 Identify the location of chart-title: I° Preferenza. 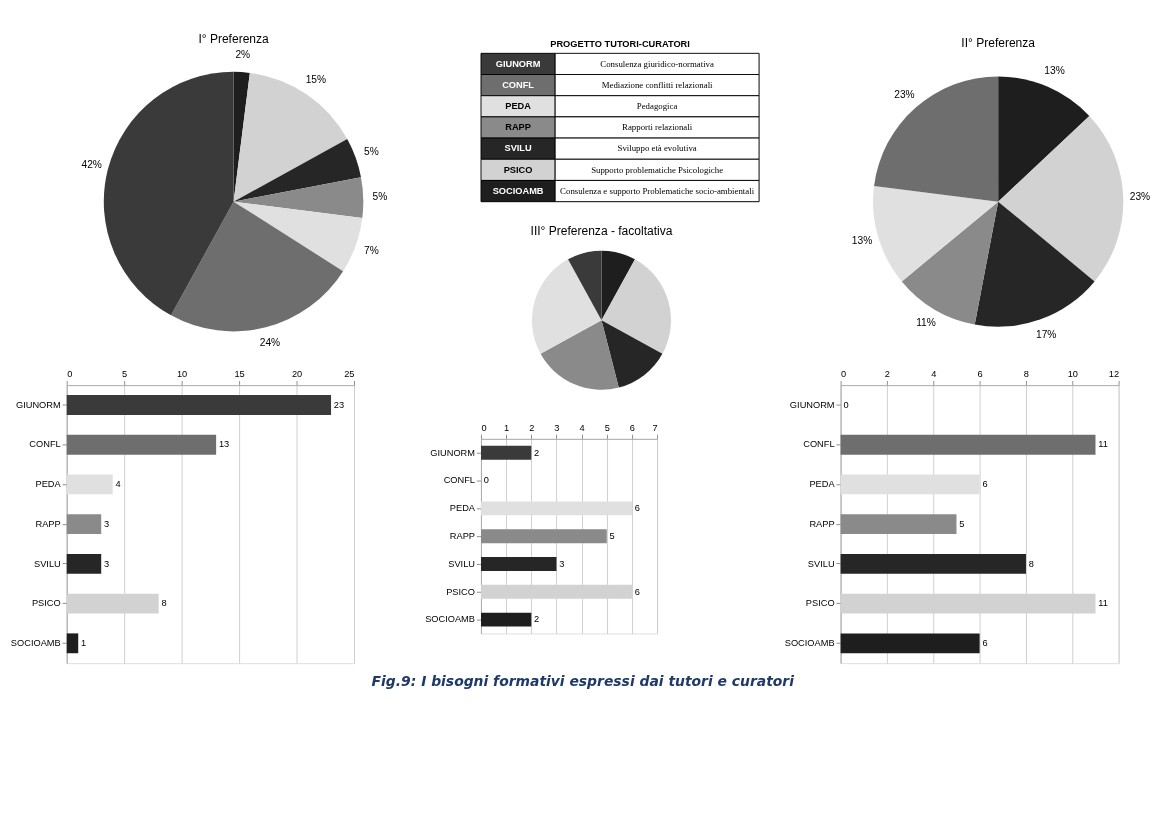
(234, 39).